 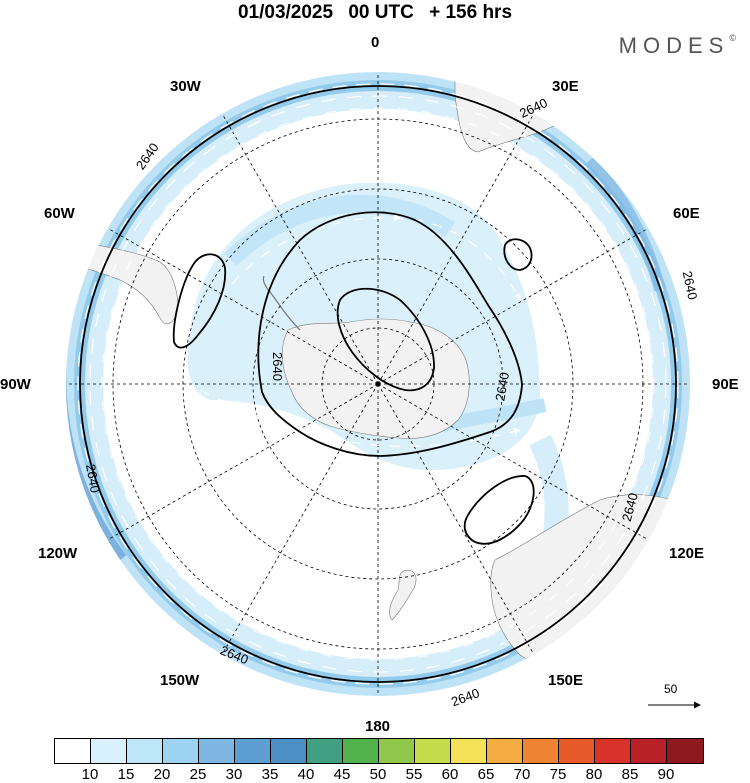 What do you see at coordinates (499, 510) in the screenshot?
I see `contour-closed-southeast` at bounding box center [499, 510].